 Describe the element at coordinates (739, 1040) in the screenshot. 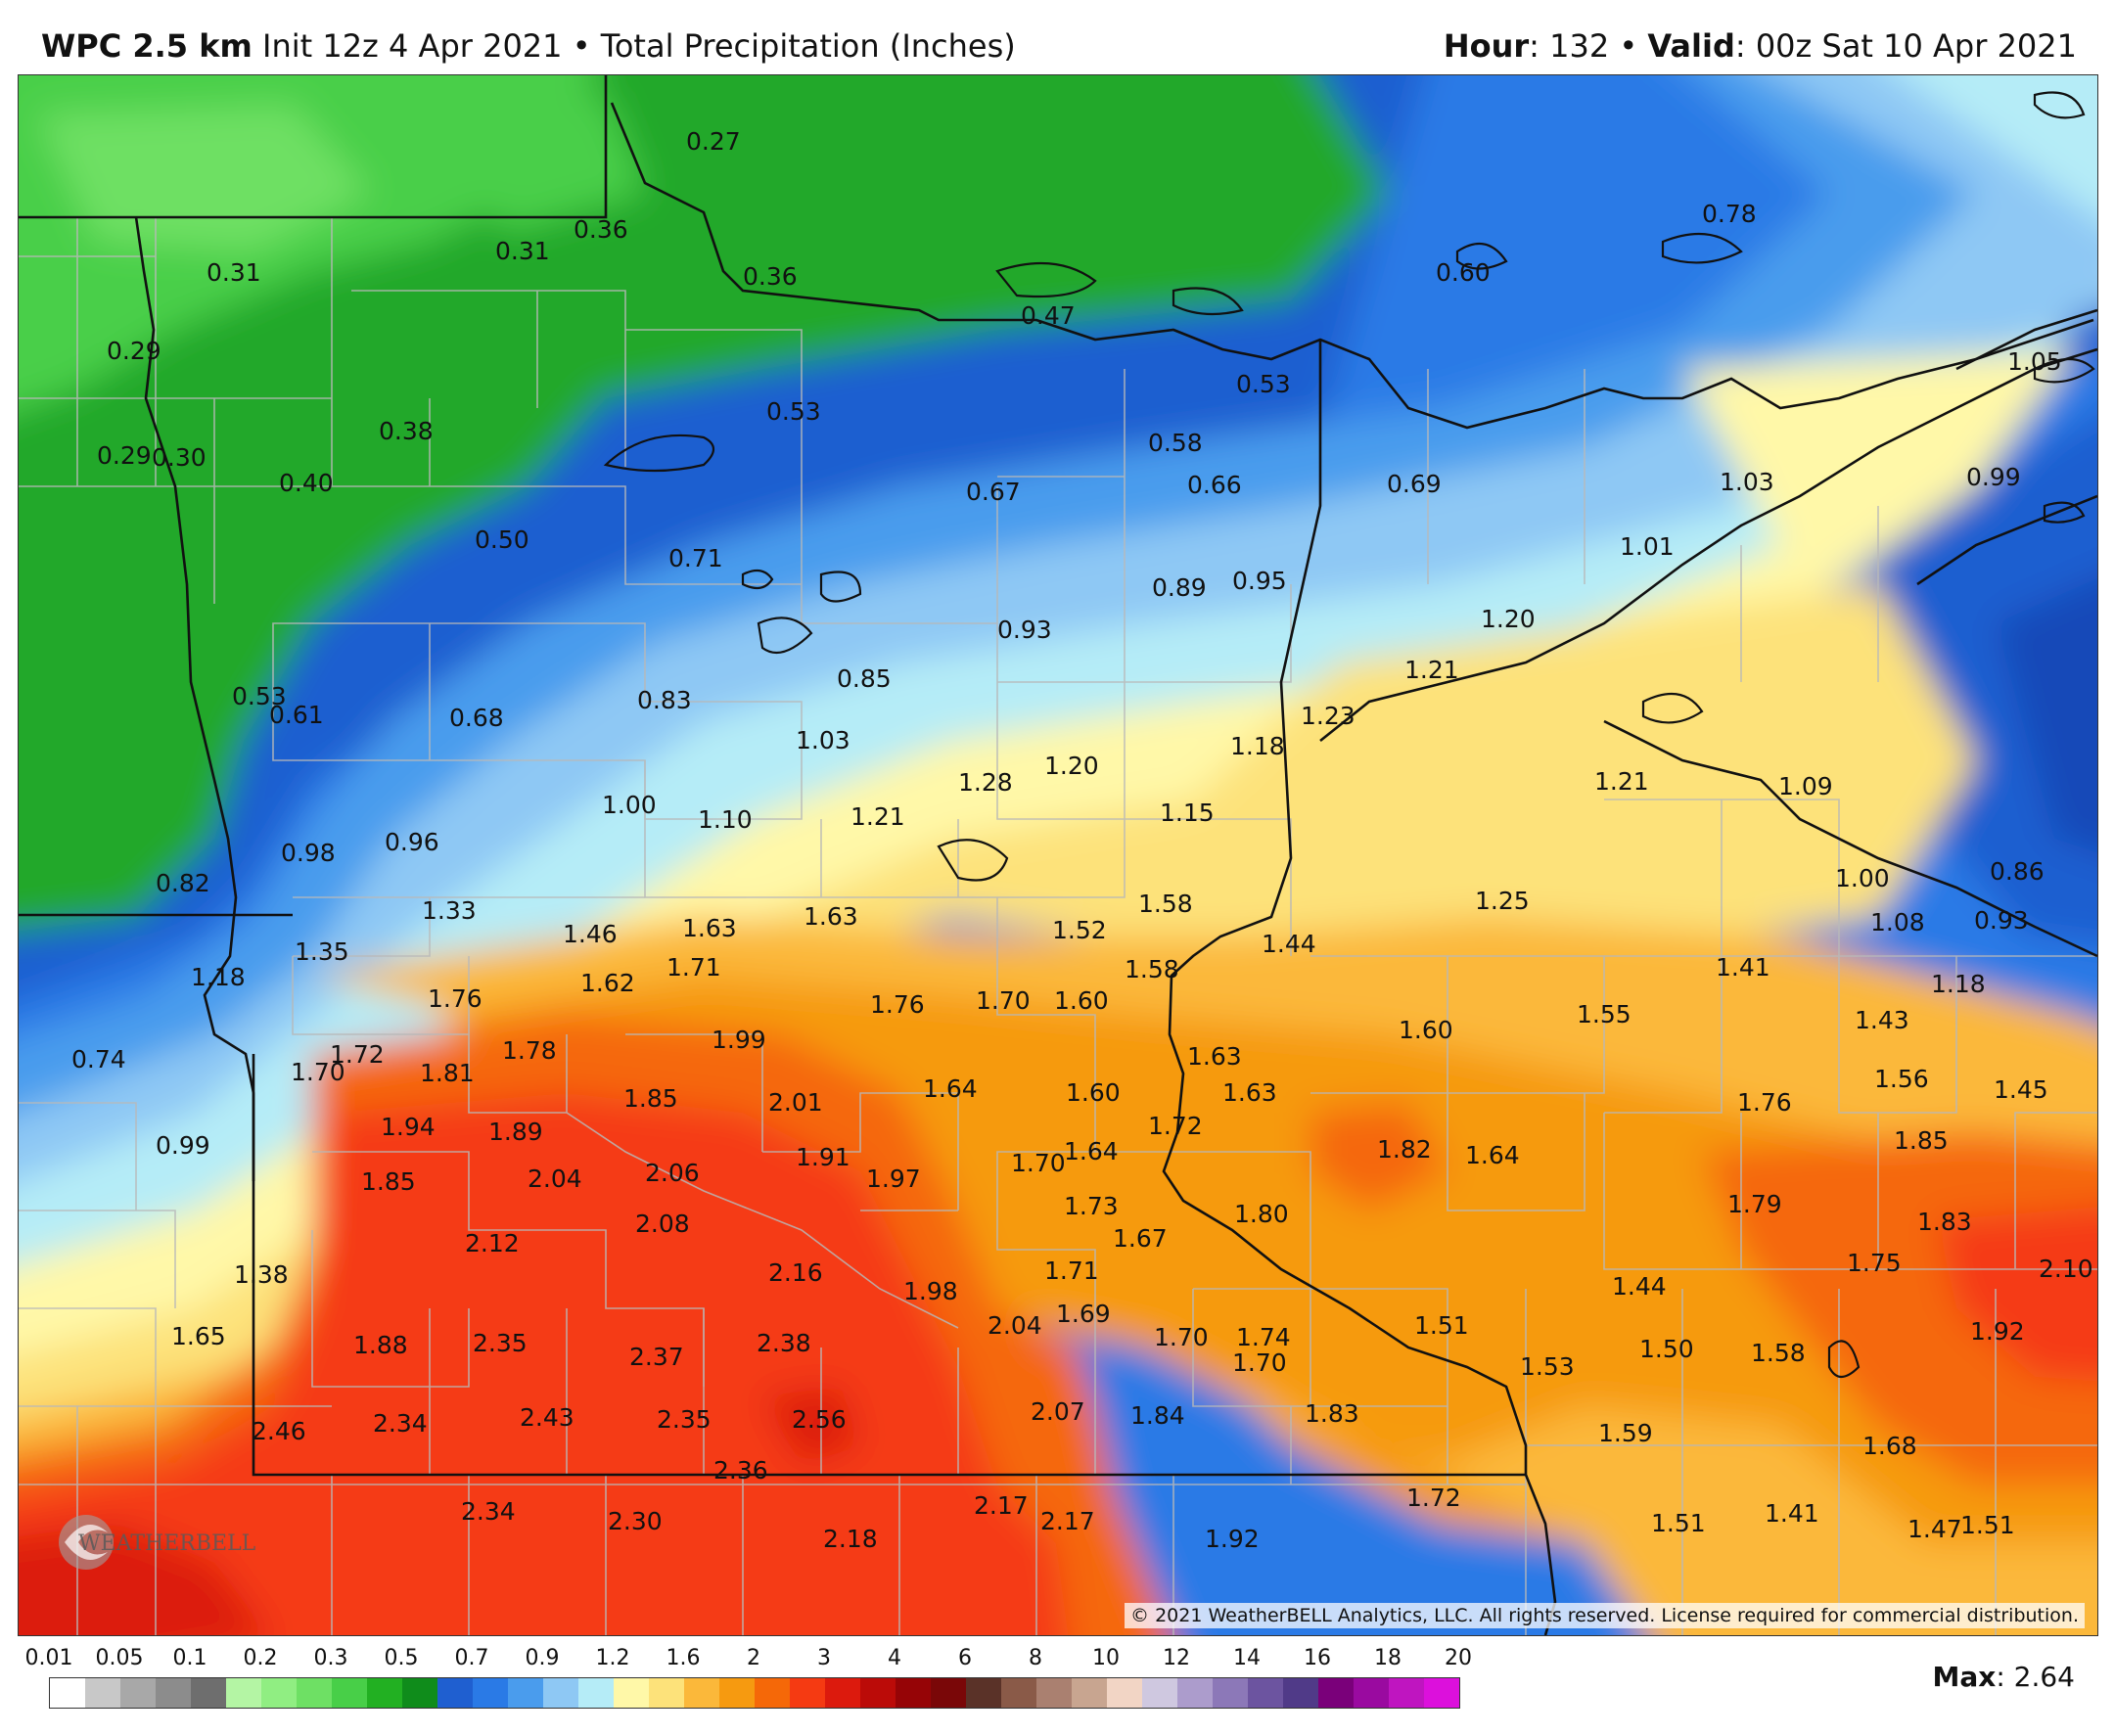

I see `precip-value-label: 1.99` at that location.